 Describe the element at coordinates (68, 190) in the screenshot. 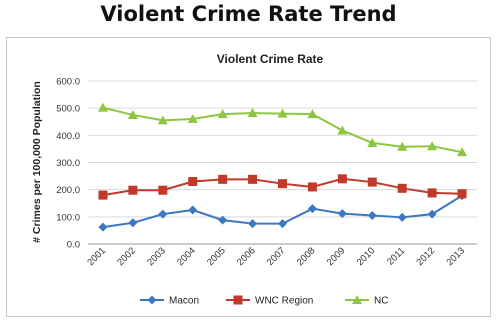

I see `y-tick-label: 200.0` at that location.